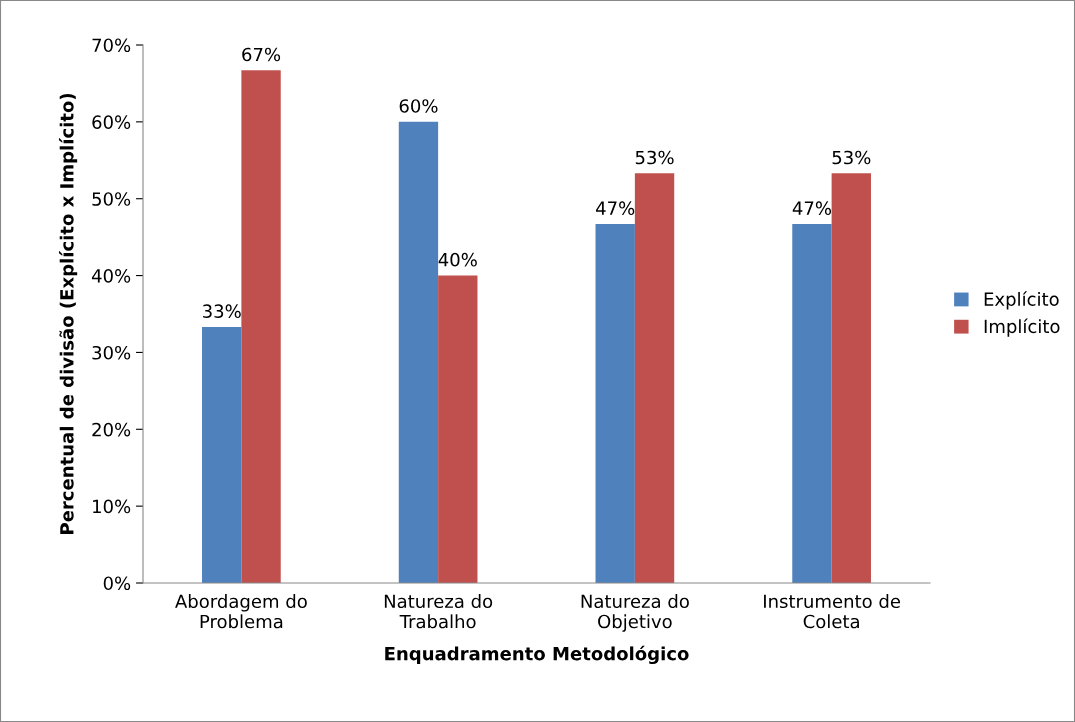 The width and height of the screenshot is (1075, 722). Describe the element at coordinates (1022, 327) in the screenshot. I see `legend-label: Implícito` at that location.